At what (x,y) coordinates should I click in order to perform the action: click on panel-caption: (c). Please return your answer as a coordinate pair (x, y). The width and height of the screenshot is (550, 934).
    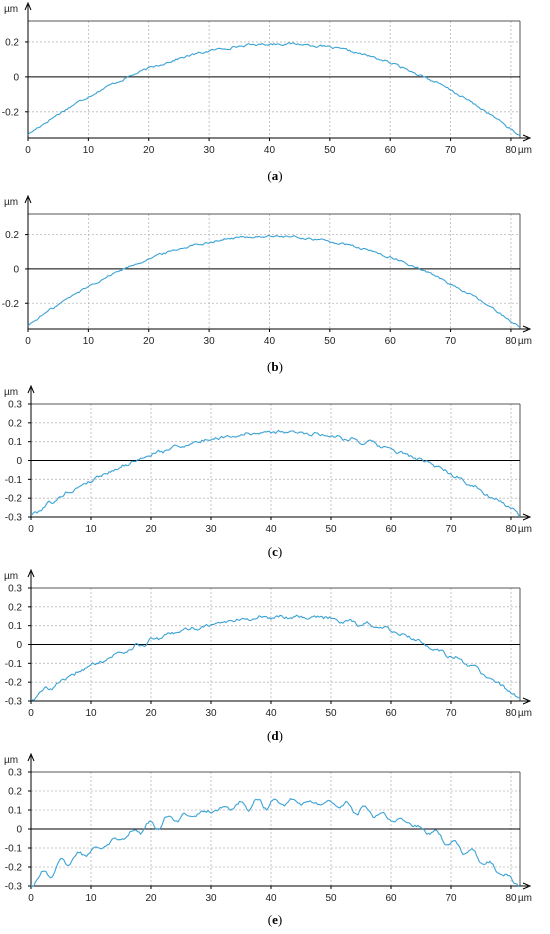
    Looking at the image, I should click on (275, 551).